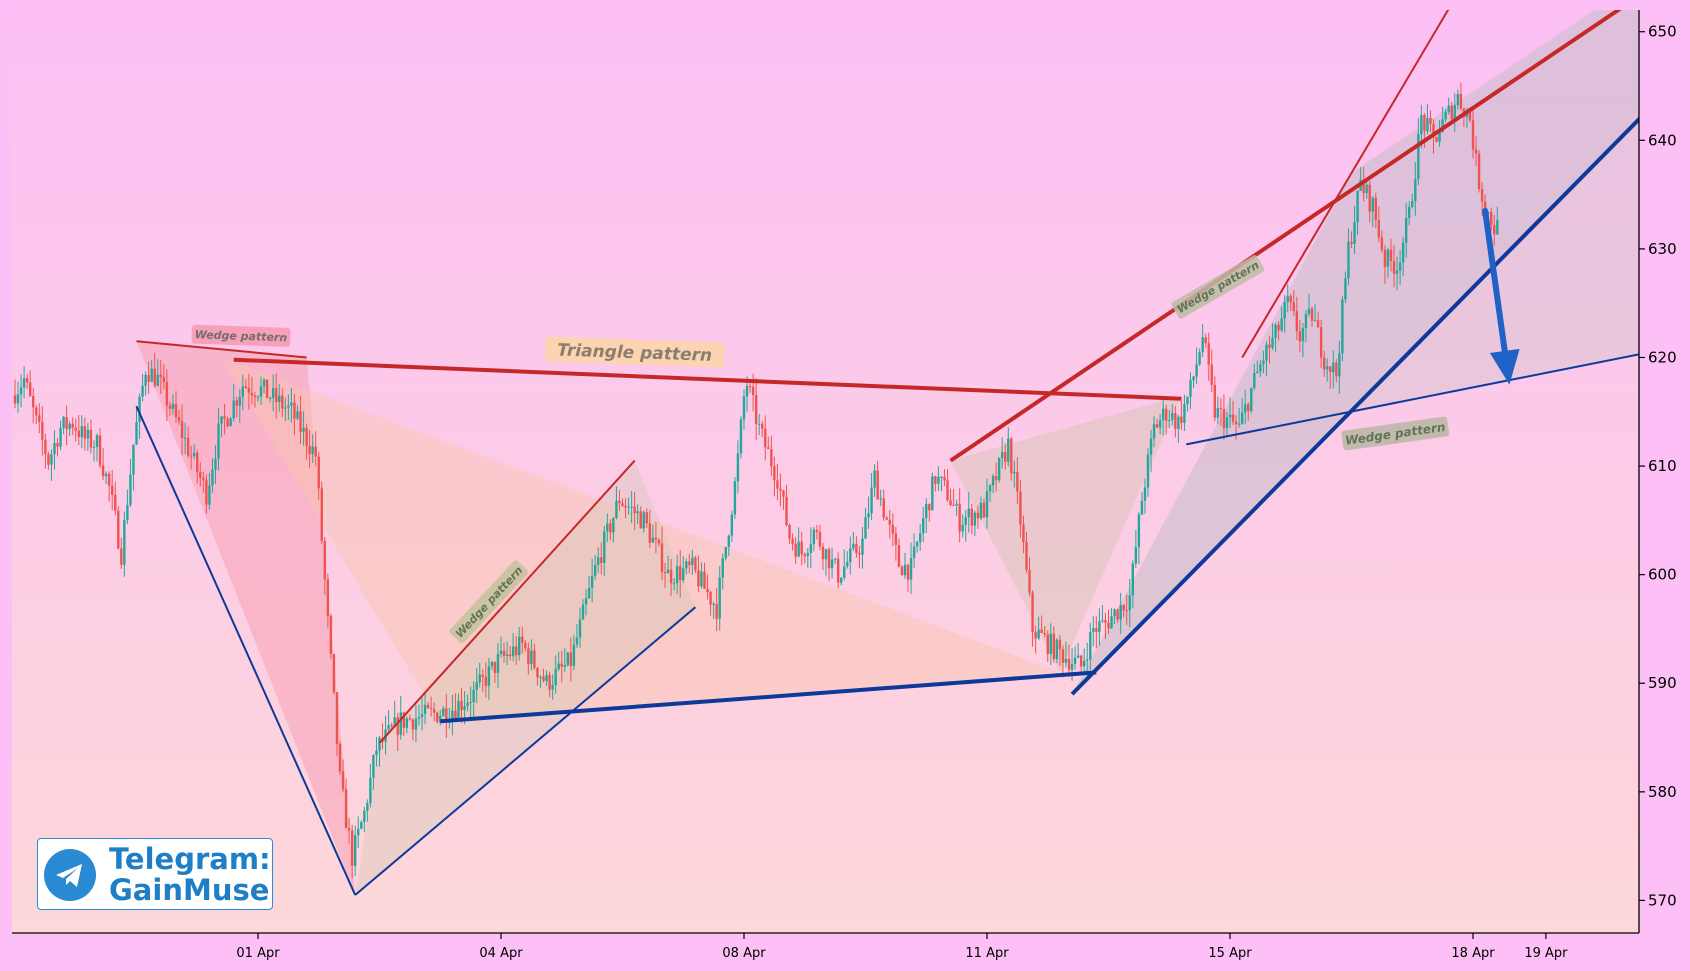  What do you see at coordinates (1662, 466) in the screenshot?
I see `y-tick-label: 610` at bounding box center [1662, 466].